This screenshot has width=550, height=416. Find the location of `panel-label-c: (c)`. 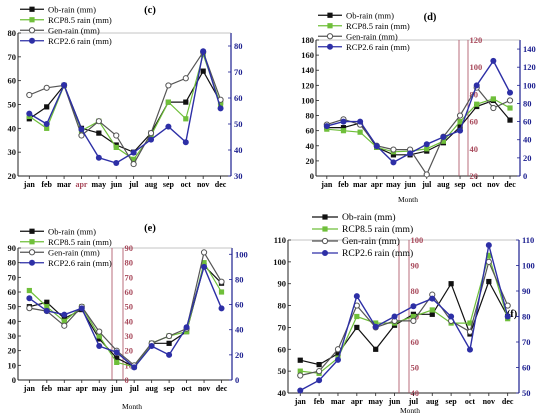

panel-label-c: (c) is located at coordinates (150, 10).